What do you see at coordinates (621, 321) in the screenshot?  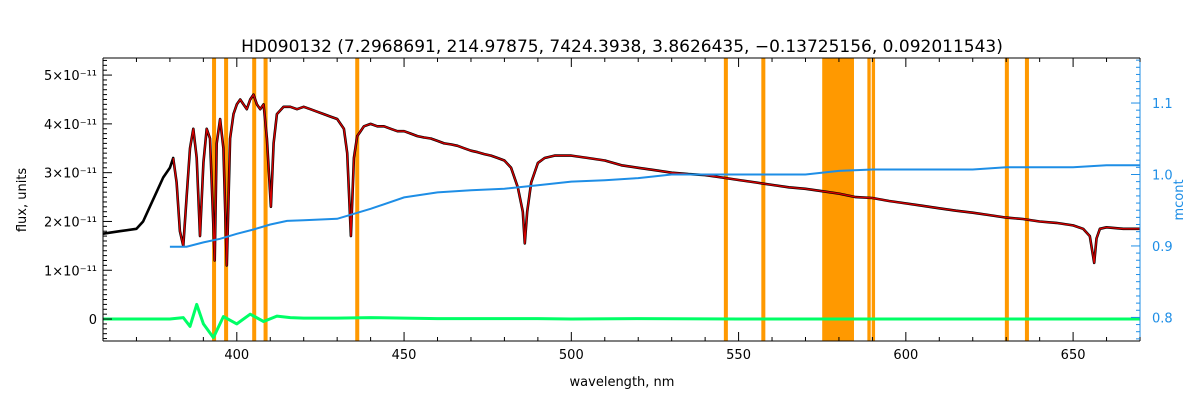 I see `residual-line` at bounding box center [621, 321].